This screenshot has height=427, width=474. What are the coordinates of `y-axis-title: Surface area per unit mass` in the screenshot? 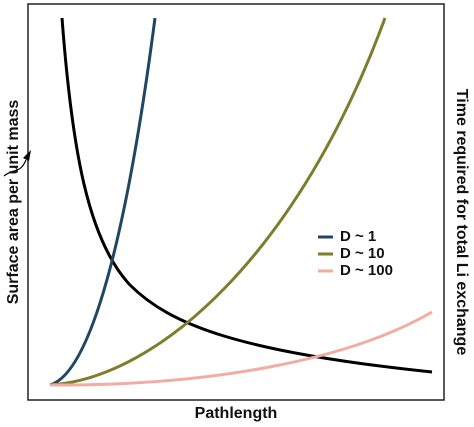 It's located at (13, 202).